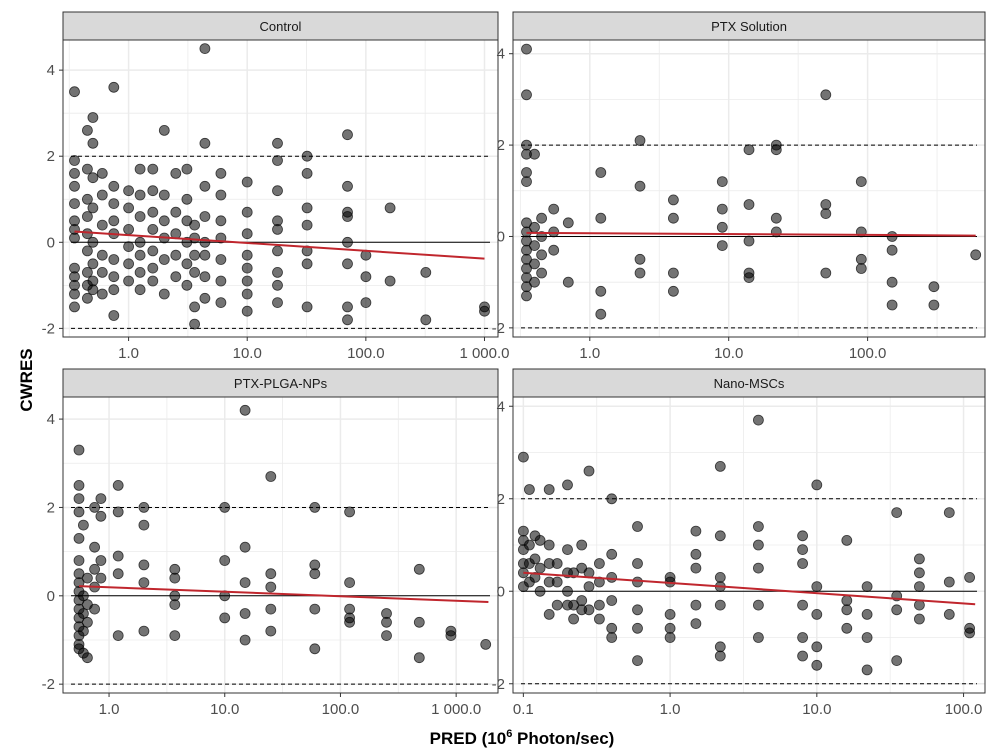  What do you see at coordinates (749, 588) in the screenshot?
I see `smooth-trend-line` at bounding box center [749, 588].